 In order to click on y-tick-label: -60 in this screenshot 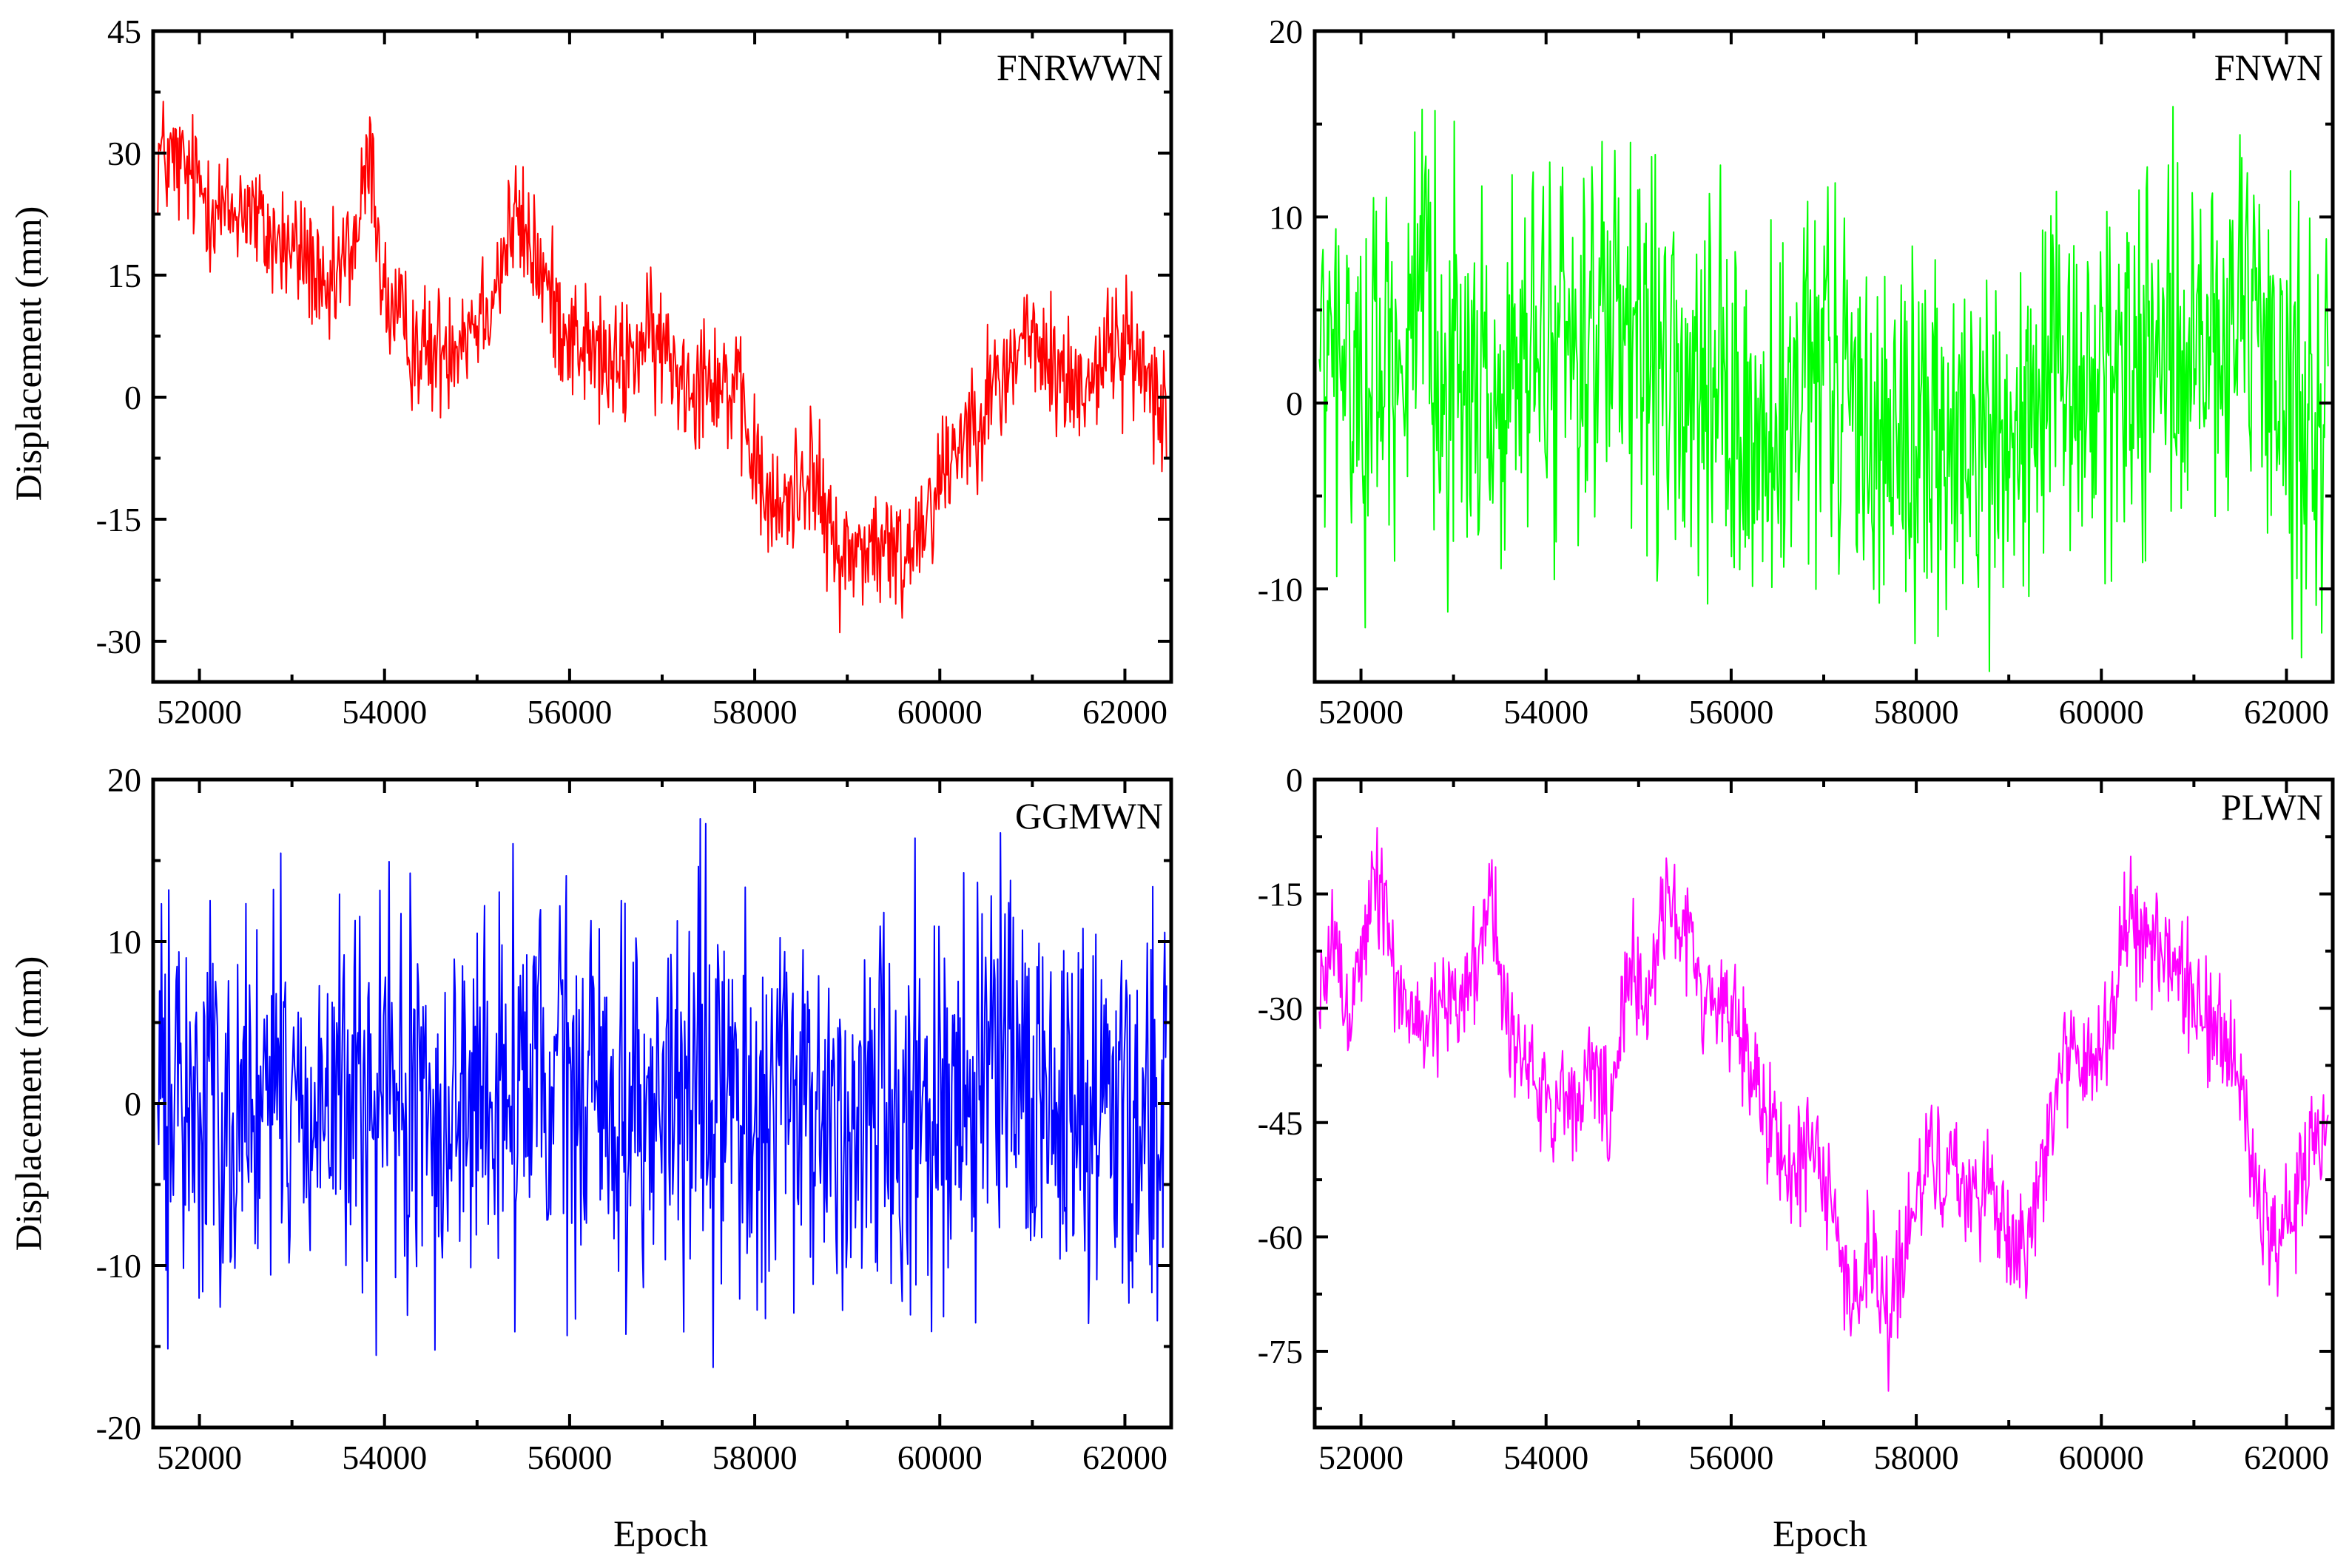, I will do `click(1280, 1237)`.